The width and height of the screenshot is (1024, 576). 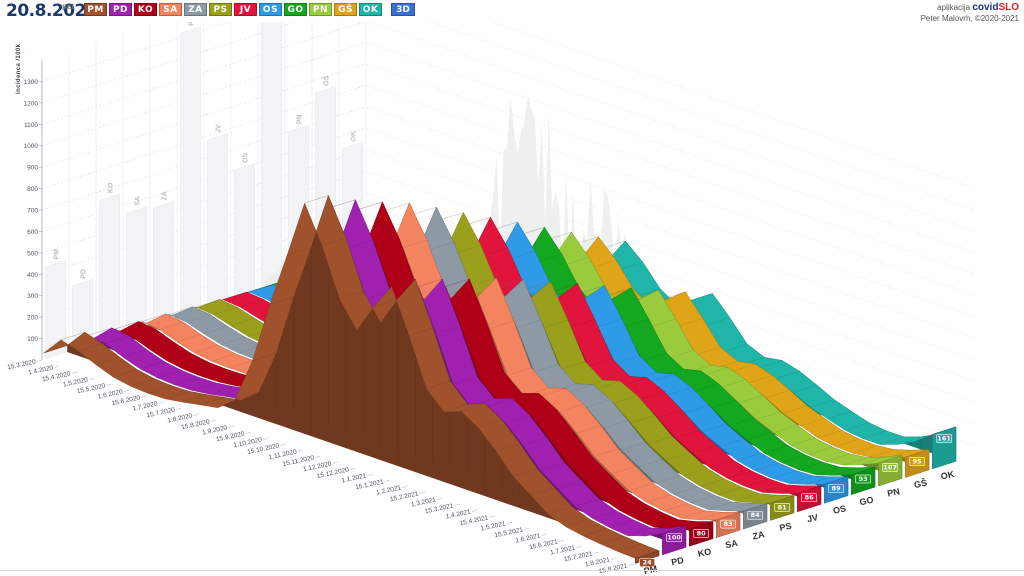 I want to click on svg-text: PD, so click(x=84, y=274).